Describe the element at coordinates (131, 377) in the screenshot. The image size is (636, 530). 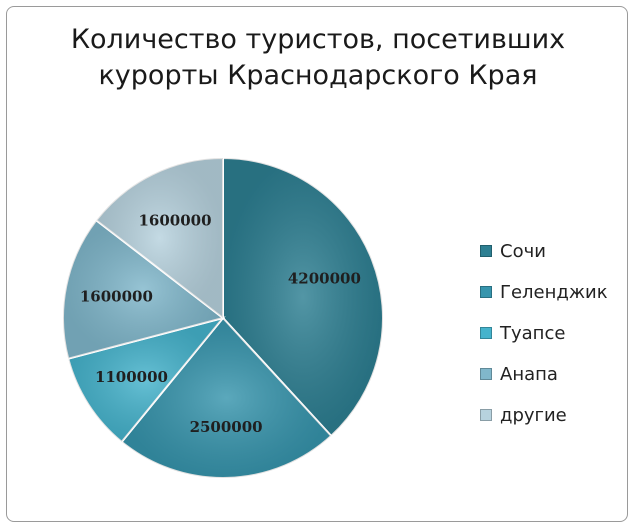
I see `pie-slice-label-2: 1100000` at that location.